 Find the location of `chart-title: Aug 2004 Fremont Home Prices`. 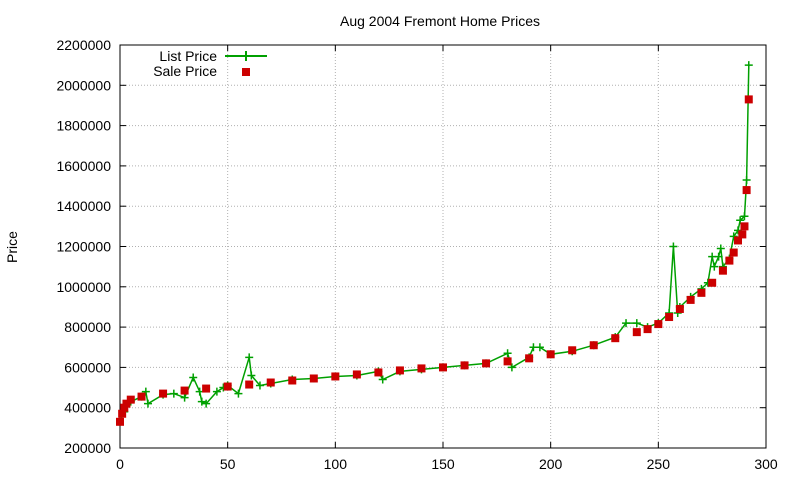

chart-title: Aug 2004 Fremont Home Prices is located at coordinates (440, 21).